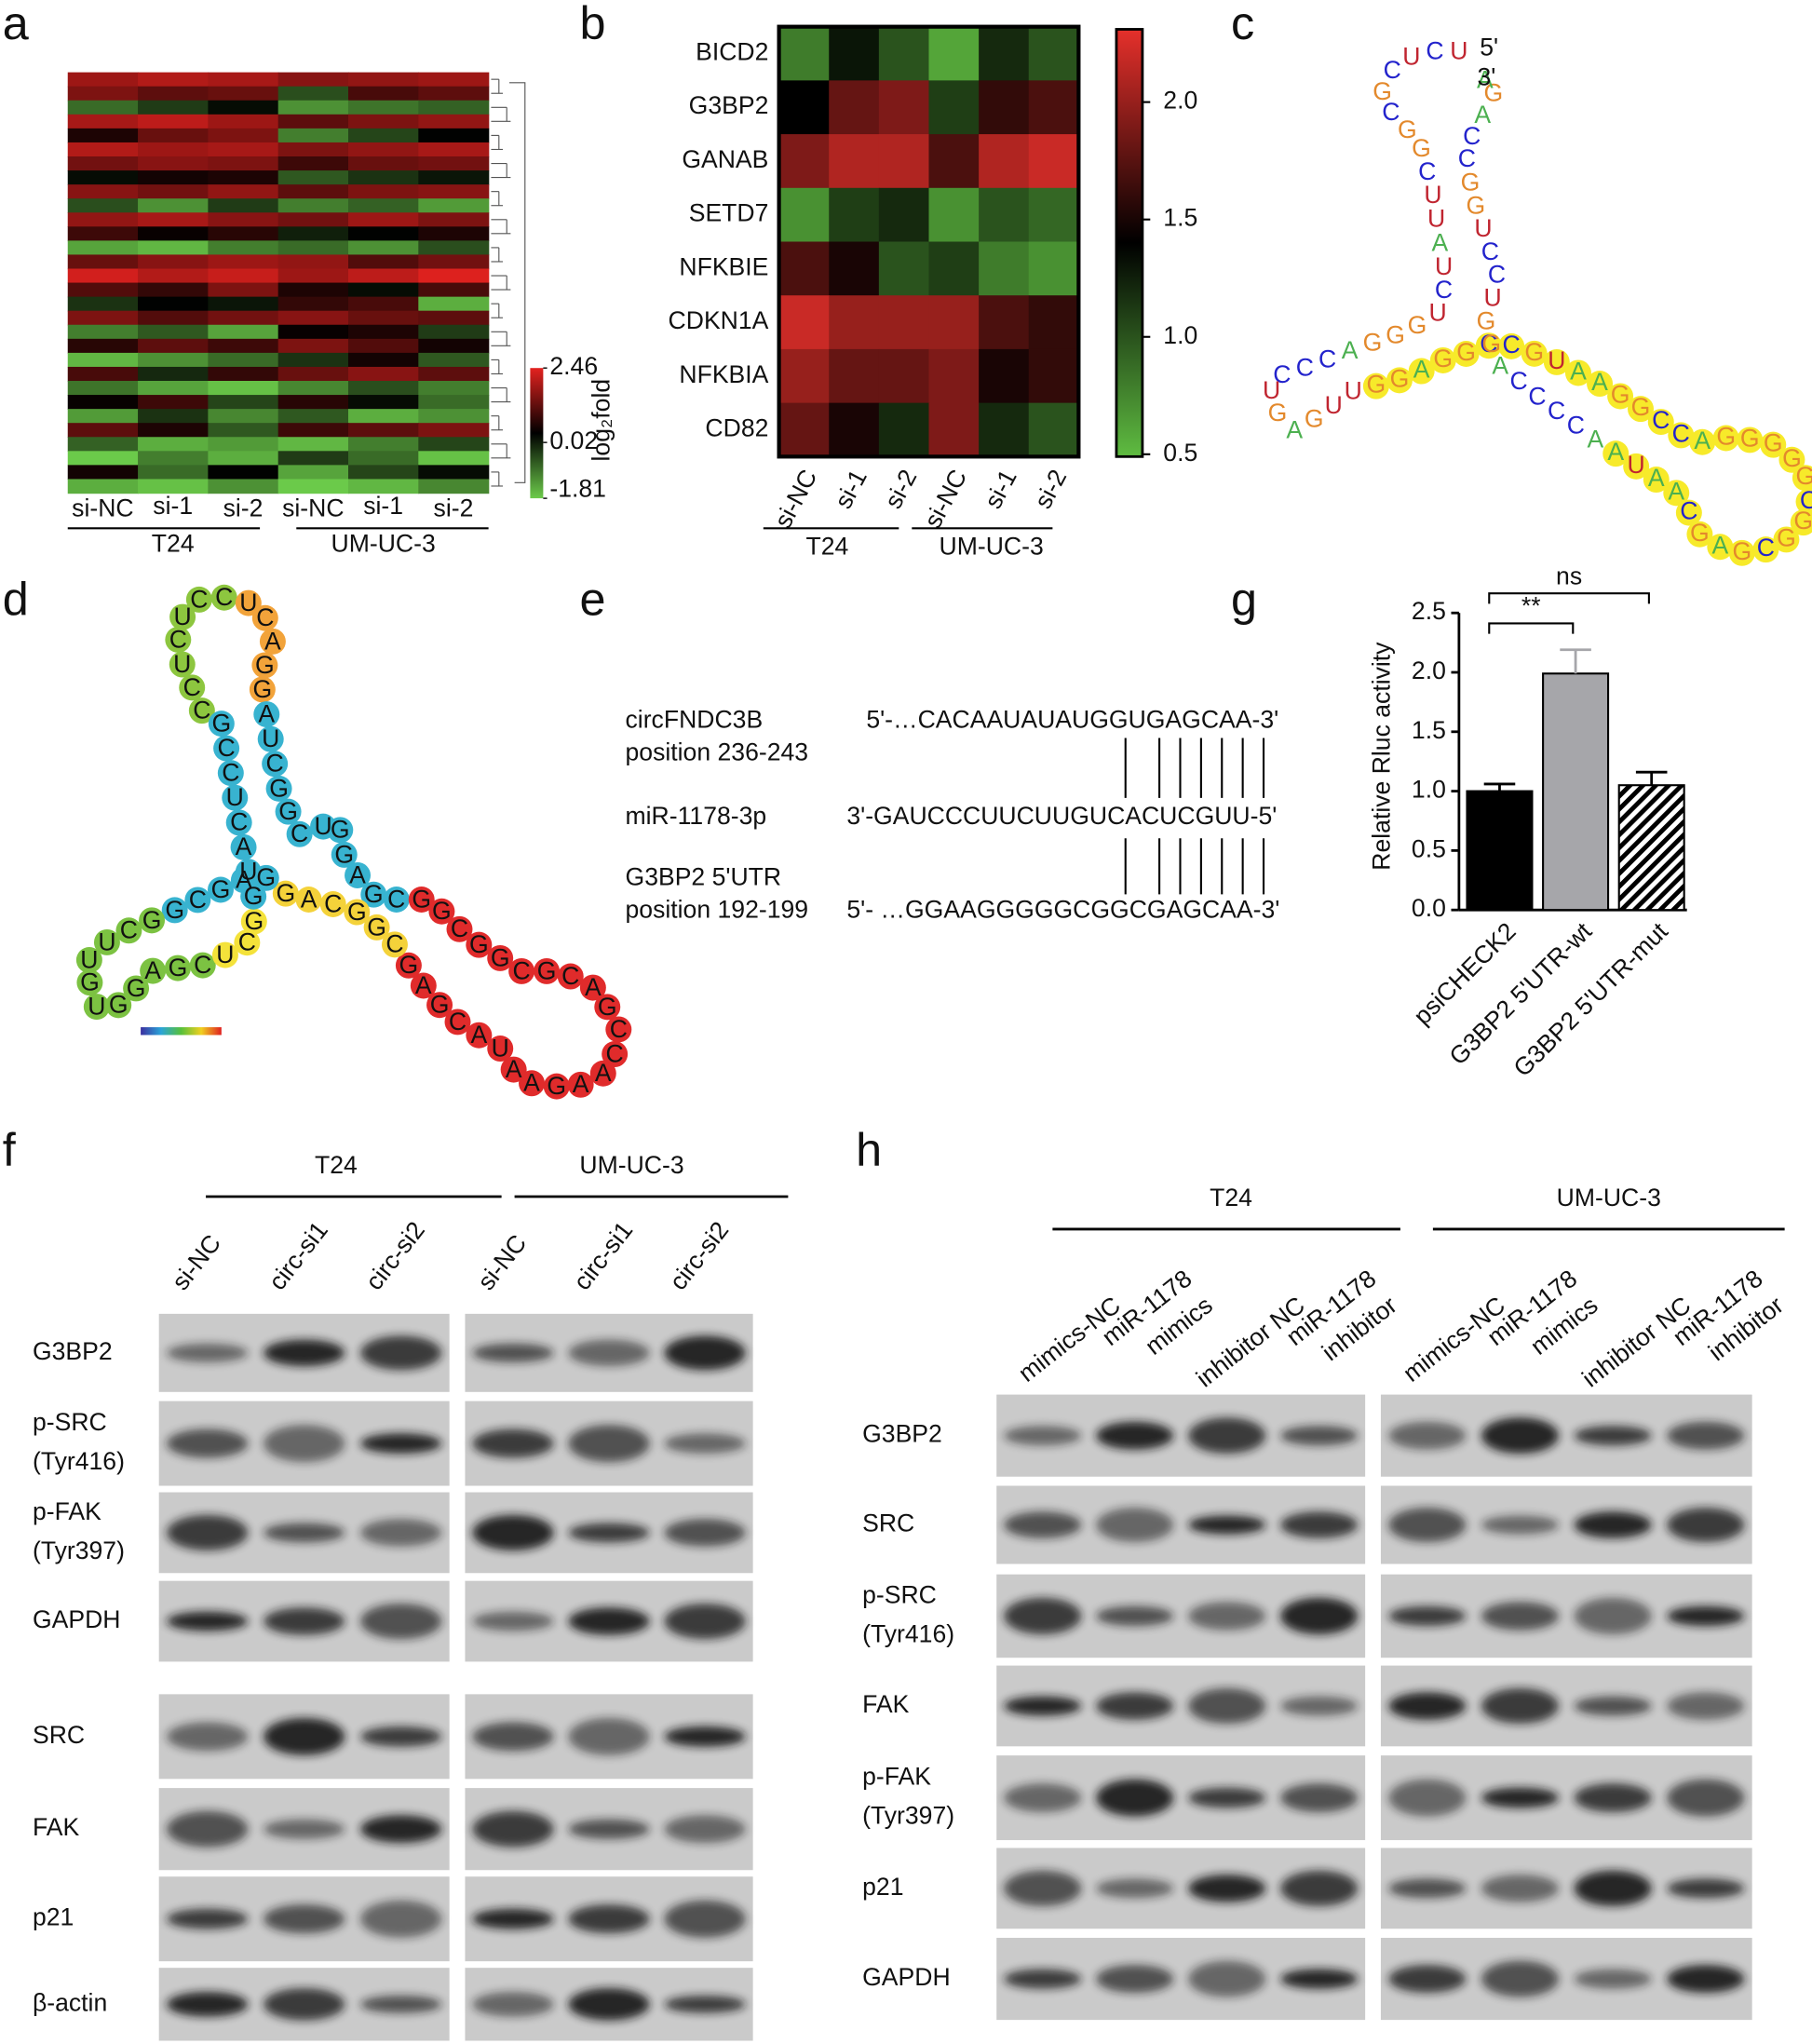 The height and width of the screenshot is (2044, 1812). What do you see at coordinates (906, 1977) in the screenshot?
I see `row-label: GAPDH` at bounding box center [906, 1977].